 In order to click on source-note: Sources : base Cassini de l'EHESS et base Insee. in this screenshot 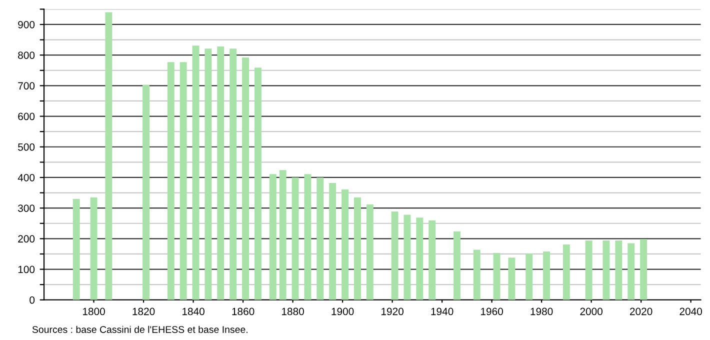, I will do `click(140, 329)`.